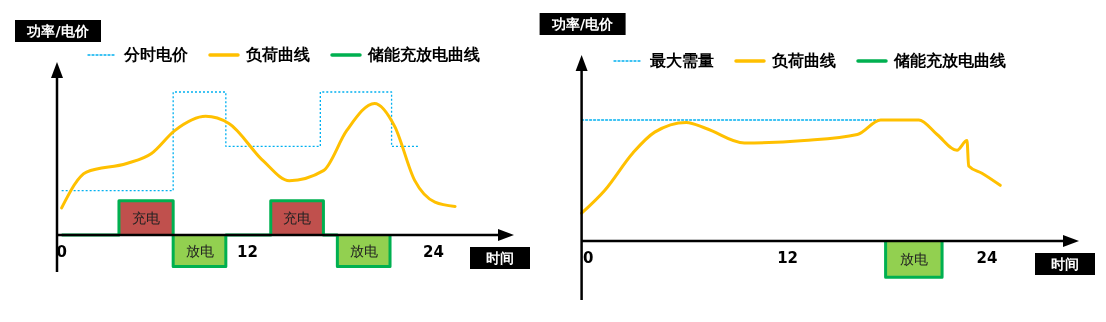 The height and width of the screenshot is (322, 1106). Describe the element at coordinates (588, 258) in the screenshot. I see `x-tick-label: 0` at that location.